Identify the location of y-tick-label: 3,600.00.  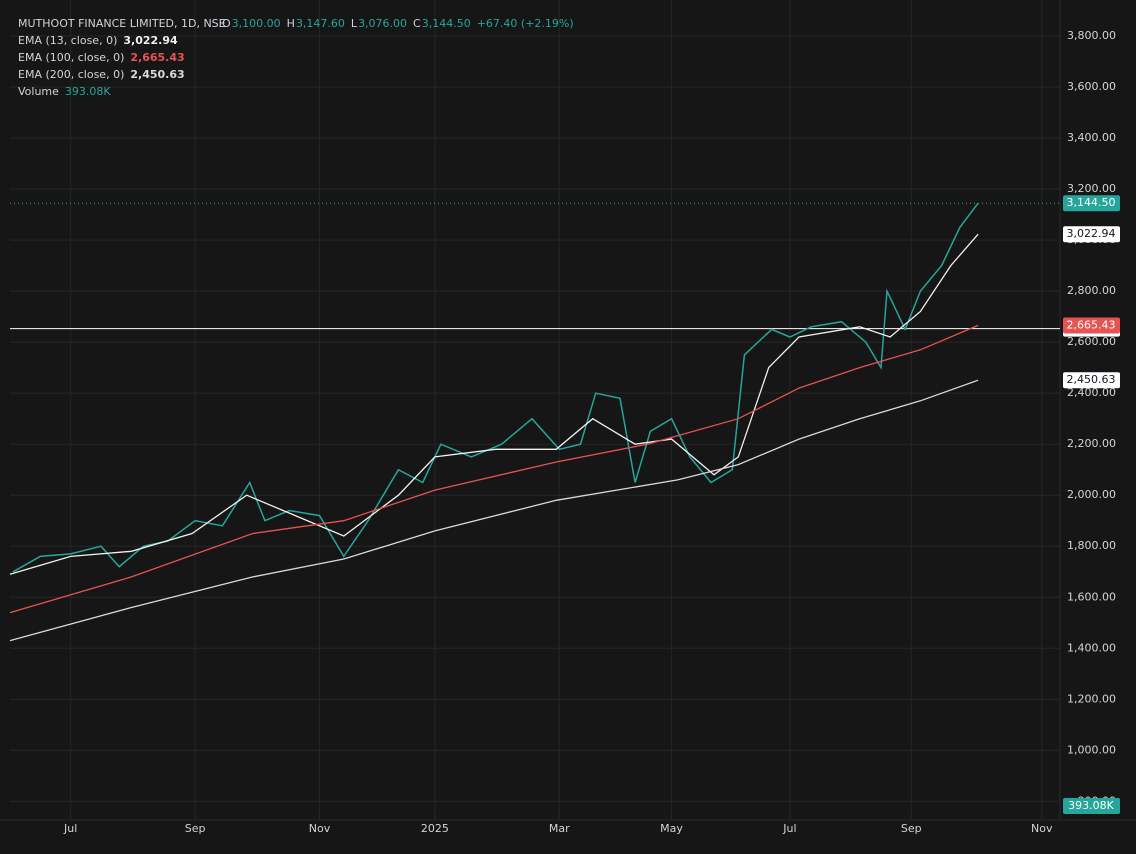
(1091, 86).